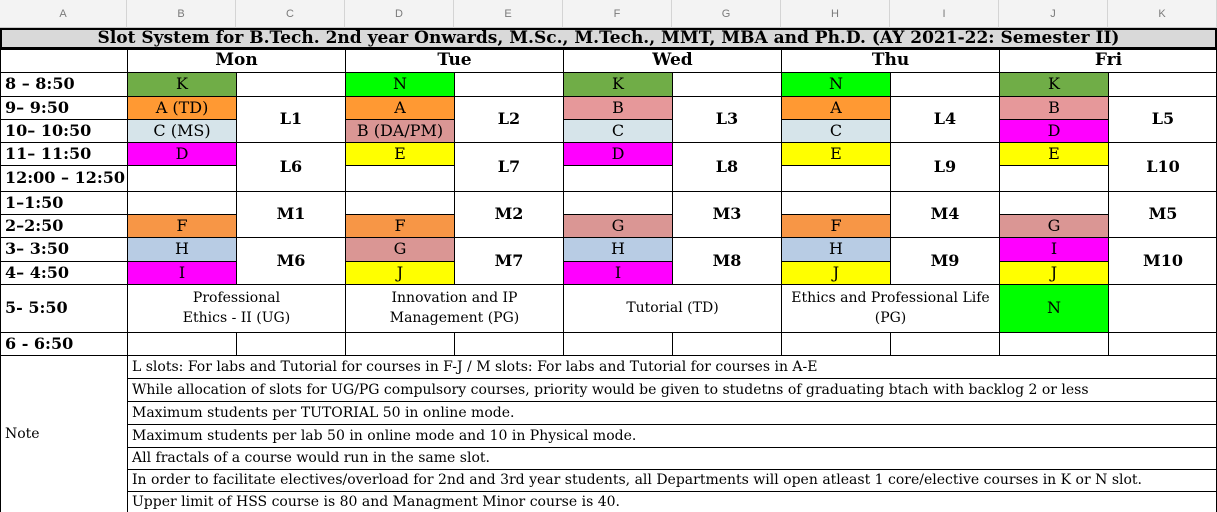 This screenshot has width=1217, height=512. I want to click on lab-fri-l-noon: L10, so click(1162, 166).